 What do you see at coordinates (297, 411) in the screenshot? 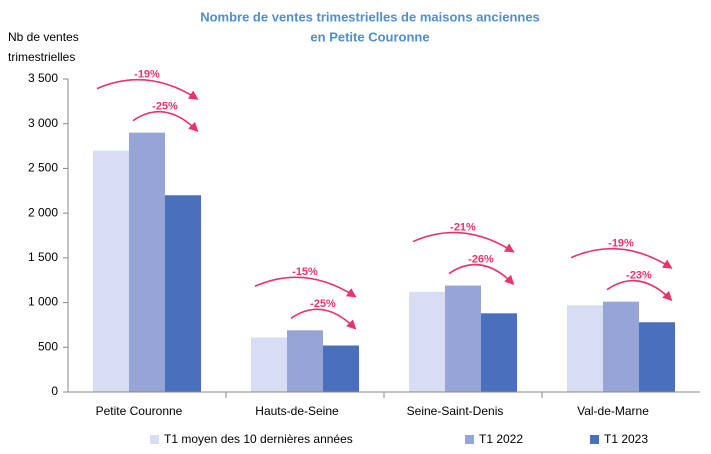
I see `x-tick-label: Hauts-de-Seine` at bounding box center [297, 411].